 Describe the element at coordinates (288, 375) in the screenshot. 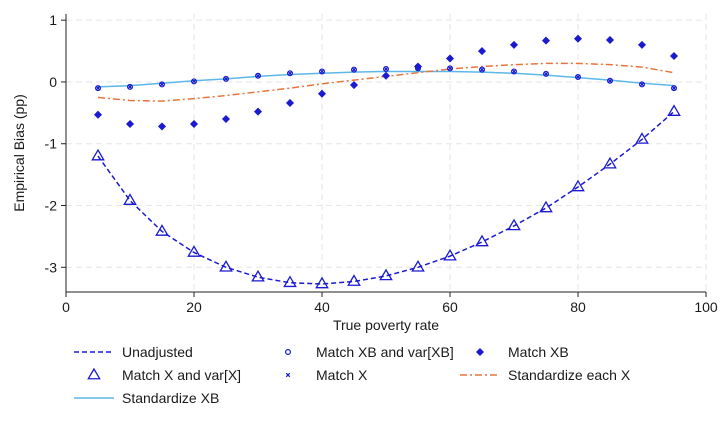

I see `legend-item-match-x-key` at that location.